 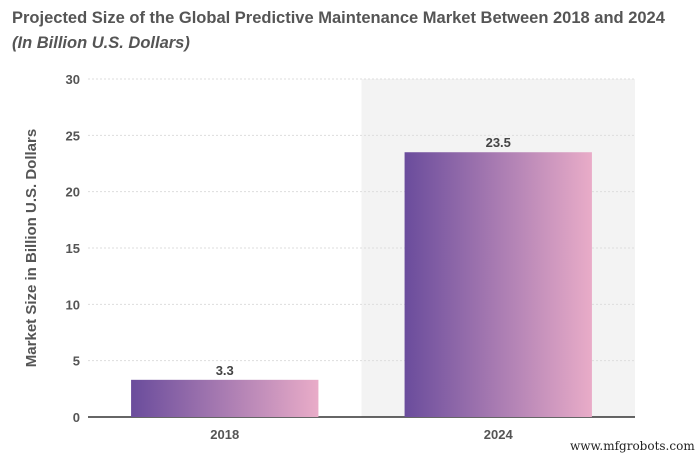 I want to click on x-tick-label: 2018, so click(x=224, y=434).